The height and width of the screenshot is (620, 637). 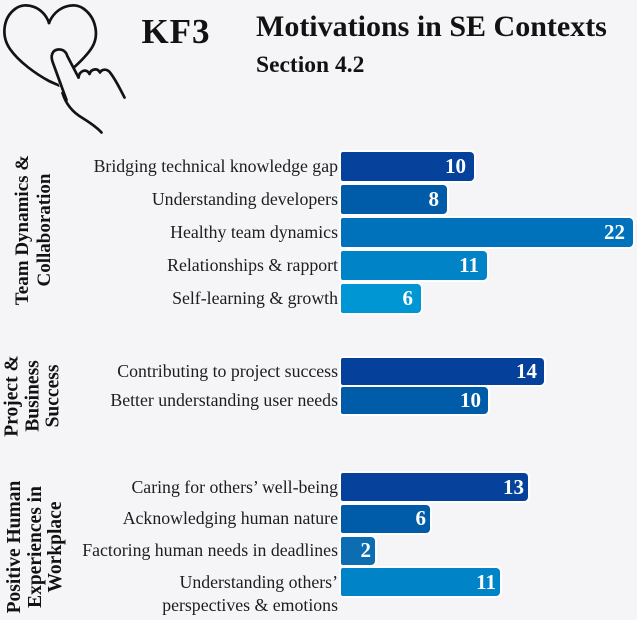 I want to click on category-label-line: Self-learning & growth, so click(x=255, y=298).